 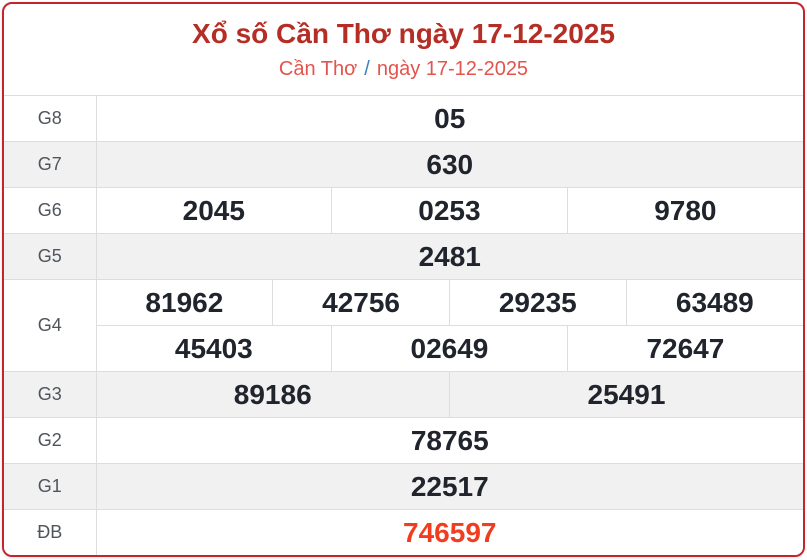 What do you see at coordinates (213, 210) in the screenshot?
I see `prize-value-g6-1: 2045` at bounding box center [213, 210].